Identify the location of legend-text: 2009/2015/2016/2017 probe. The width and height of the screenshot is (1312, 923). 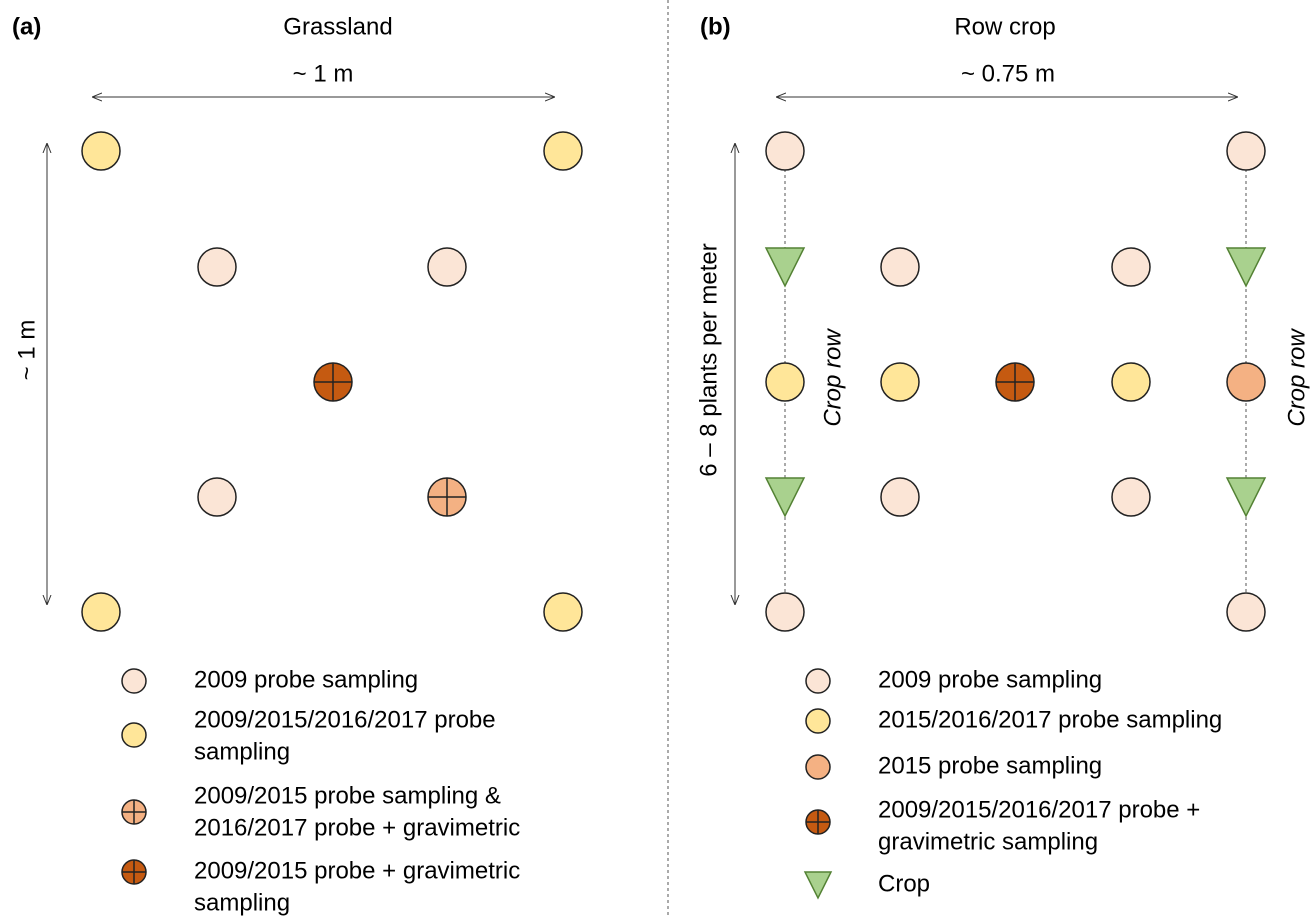
(345, 719).